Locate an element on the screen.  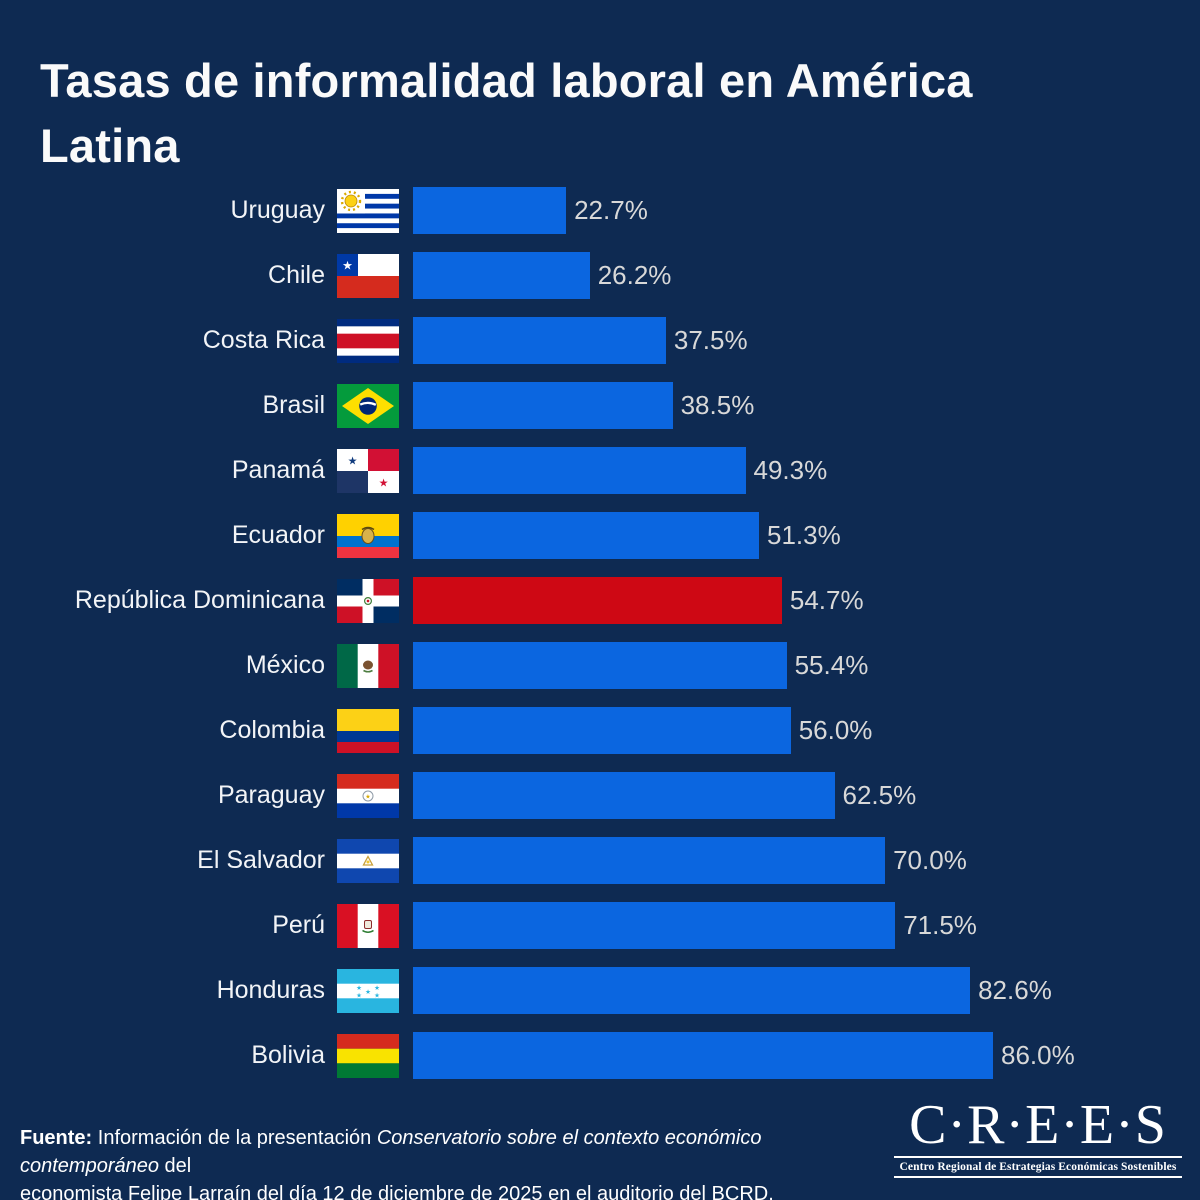
value-label: 86.0% is located at coordinates (1038, 1055).